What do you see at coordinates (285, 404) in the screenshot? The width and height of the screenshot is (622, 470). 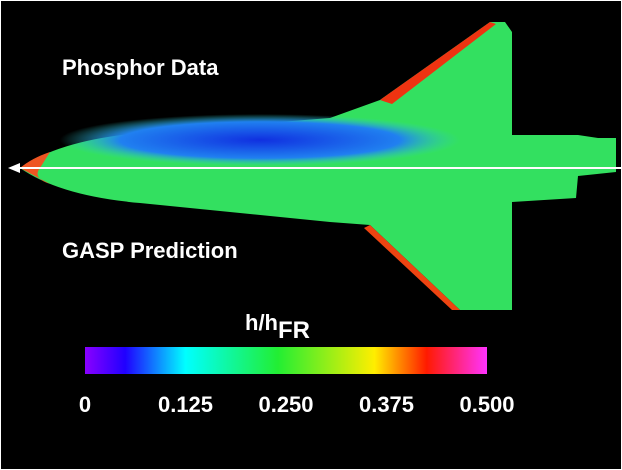 I see `colorbar-tick-label: 0.250` at bounding box center [285, 404].